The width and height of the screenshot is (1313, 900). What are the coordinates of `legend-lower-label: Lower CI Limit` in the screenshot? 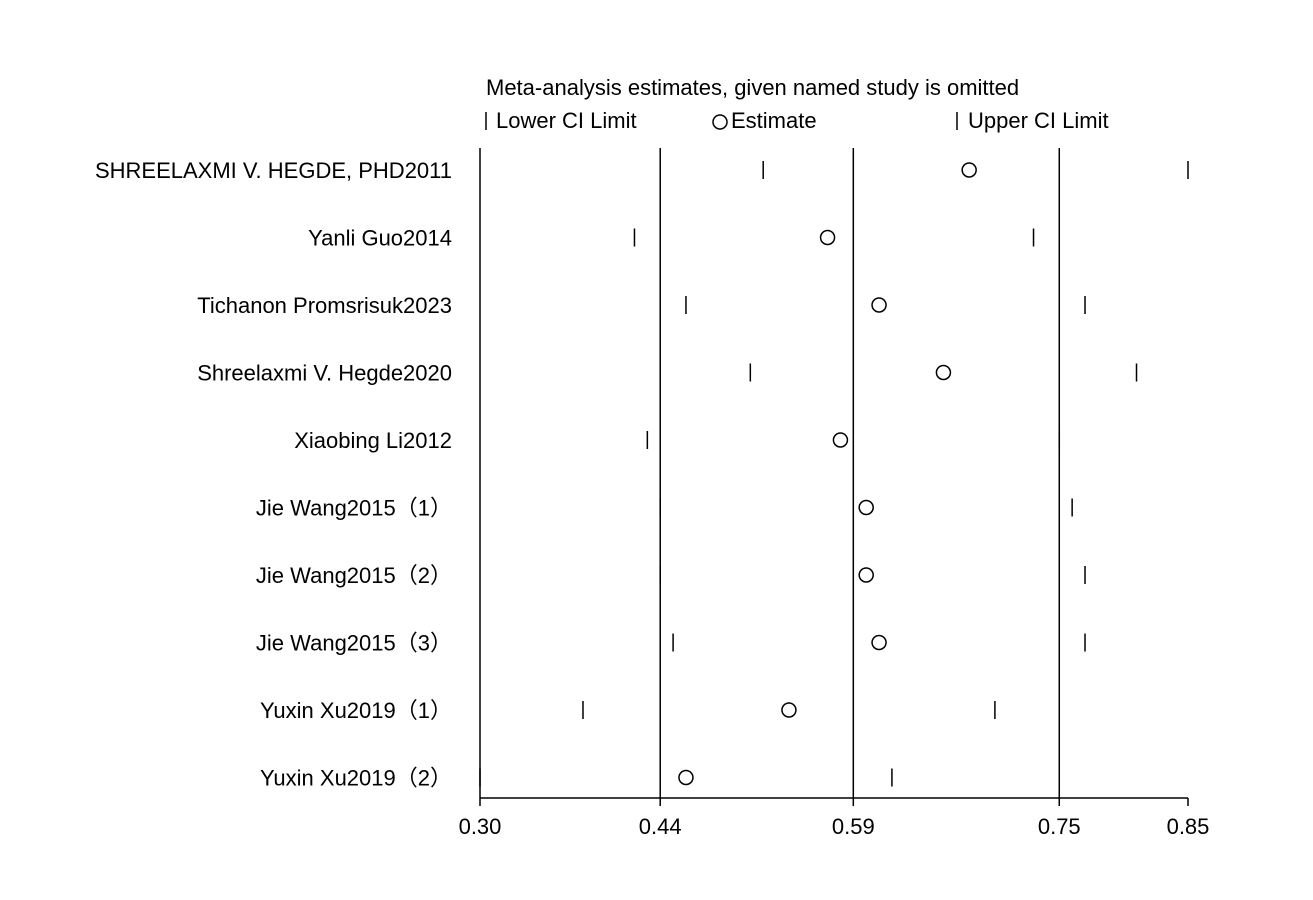 It's located at (566, 120).